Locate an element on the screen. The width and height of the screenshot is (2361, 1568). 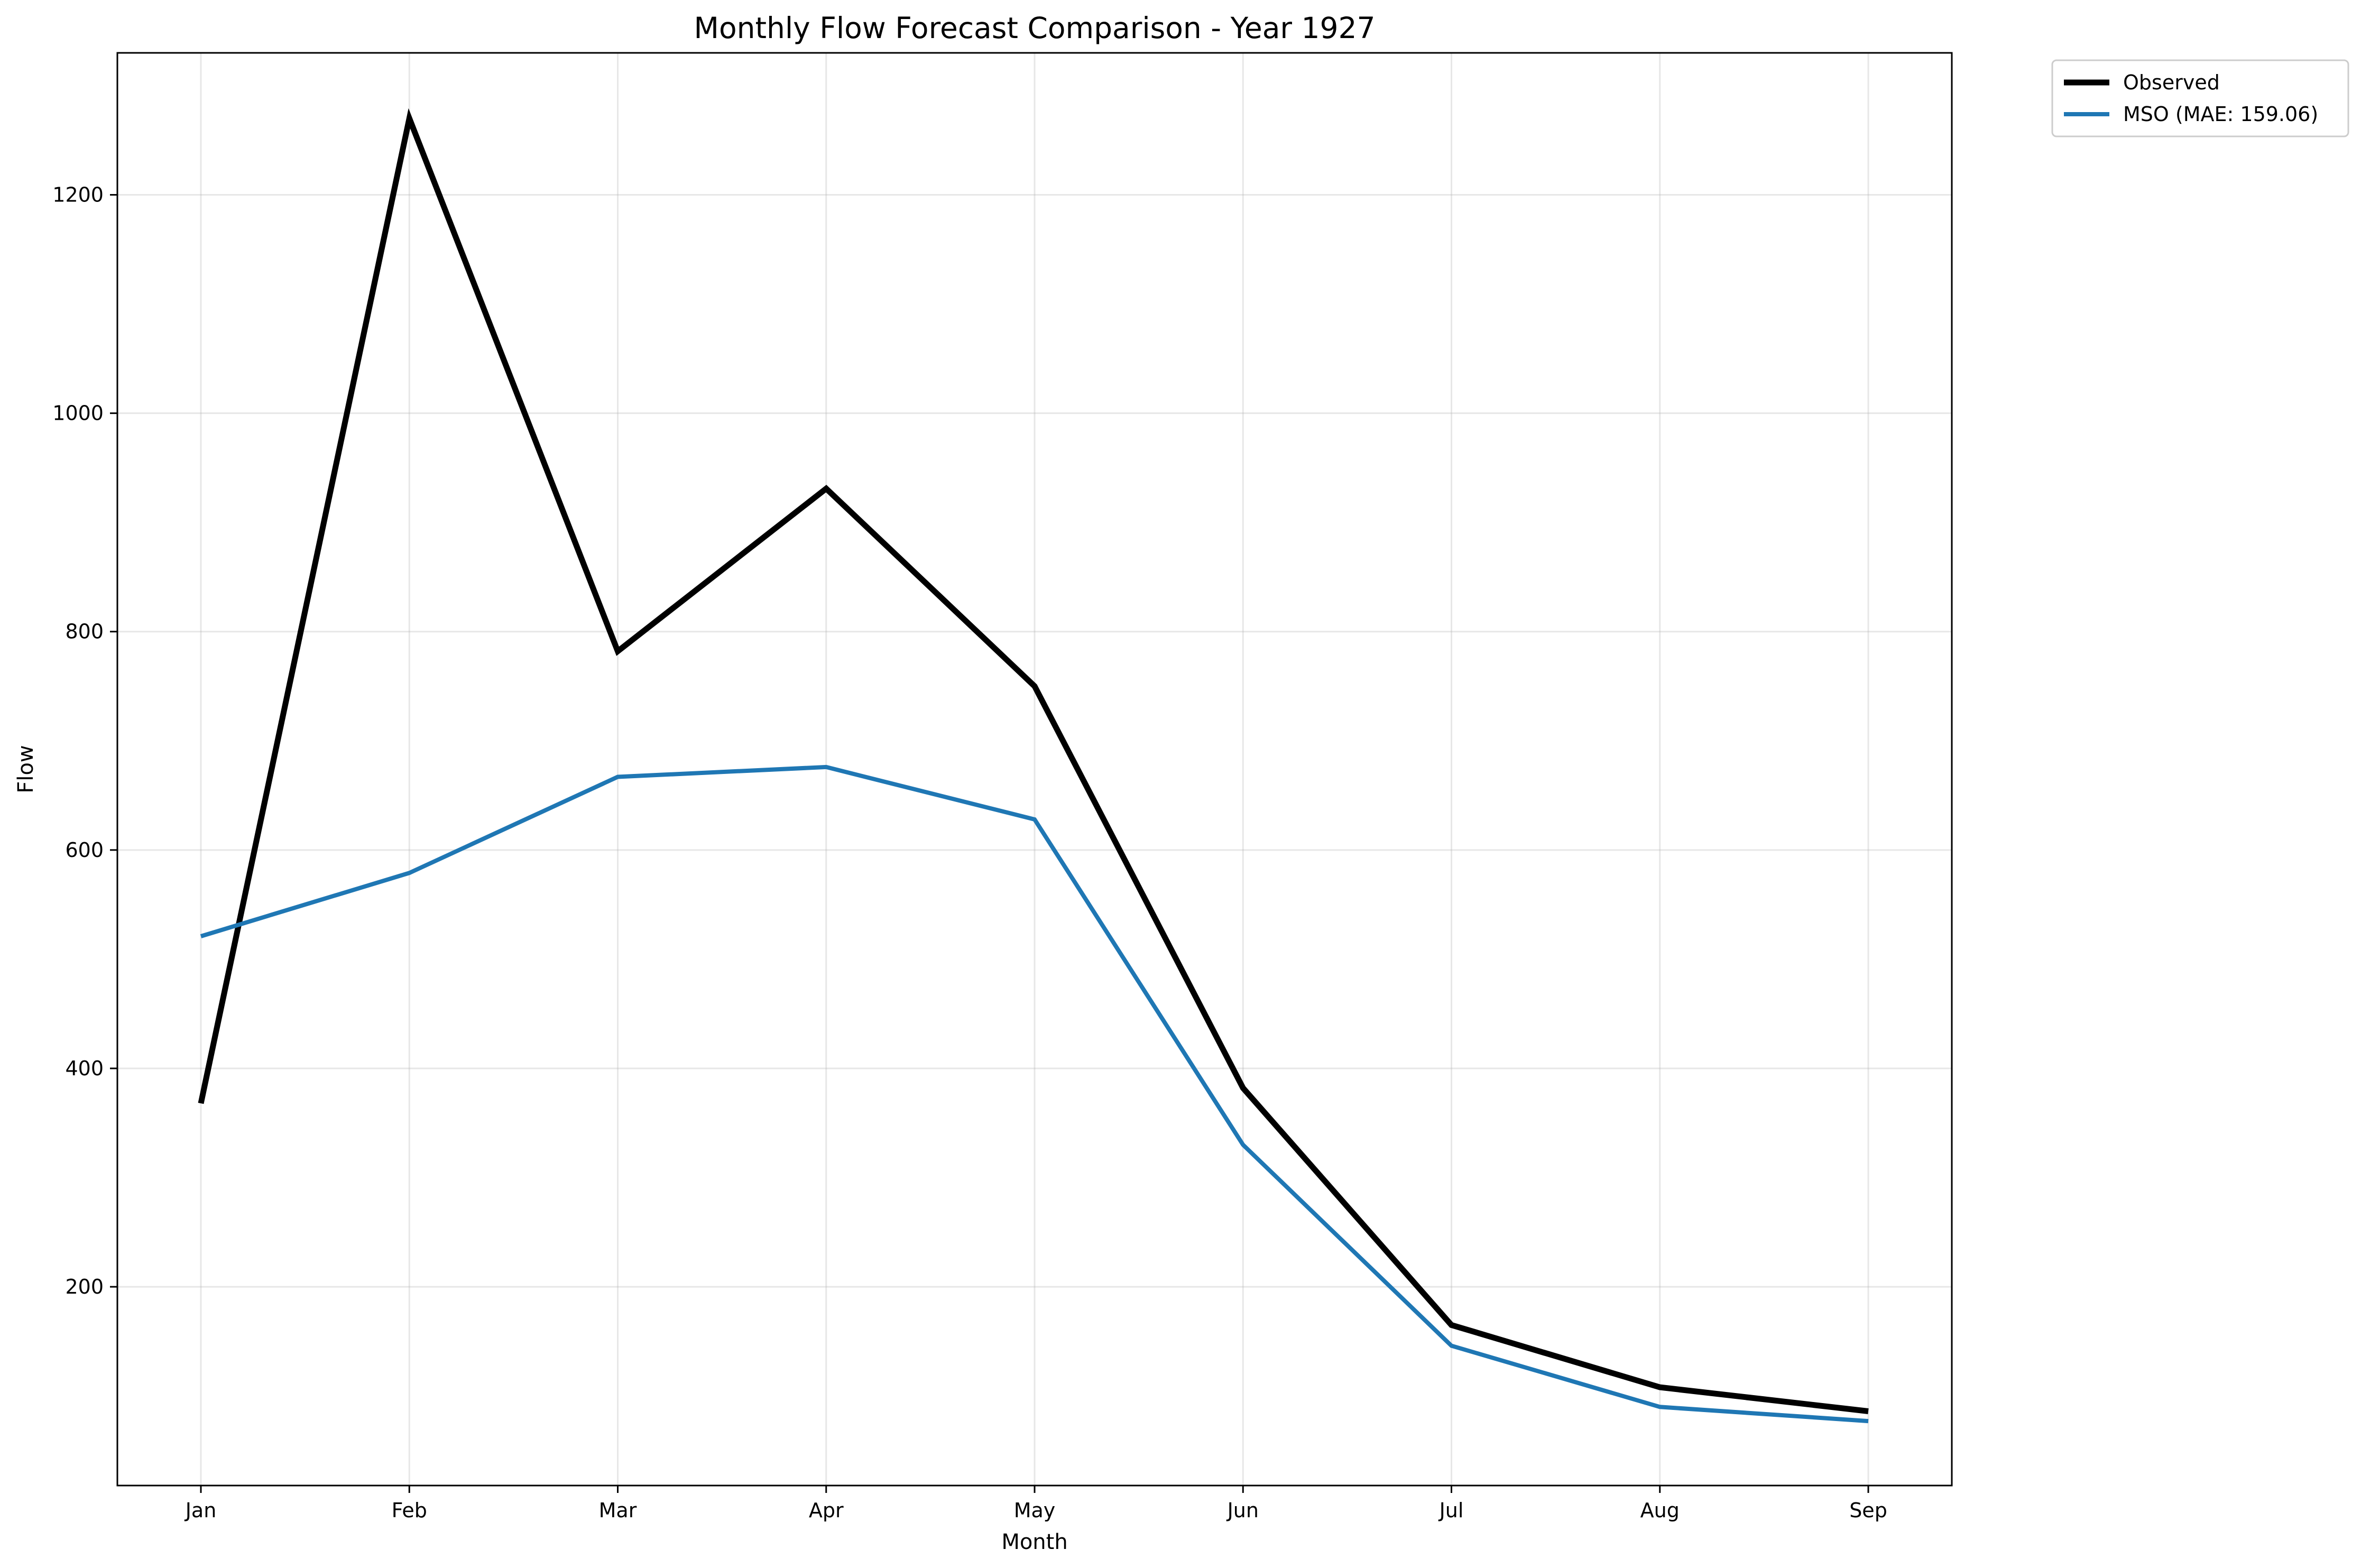
legend: Observed MSO (MAE: 159.06) is located at coordinates (2200, 98).